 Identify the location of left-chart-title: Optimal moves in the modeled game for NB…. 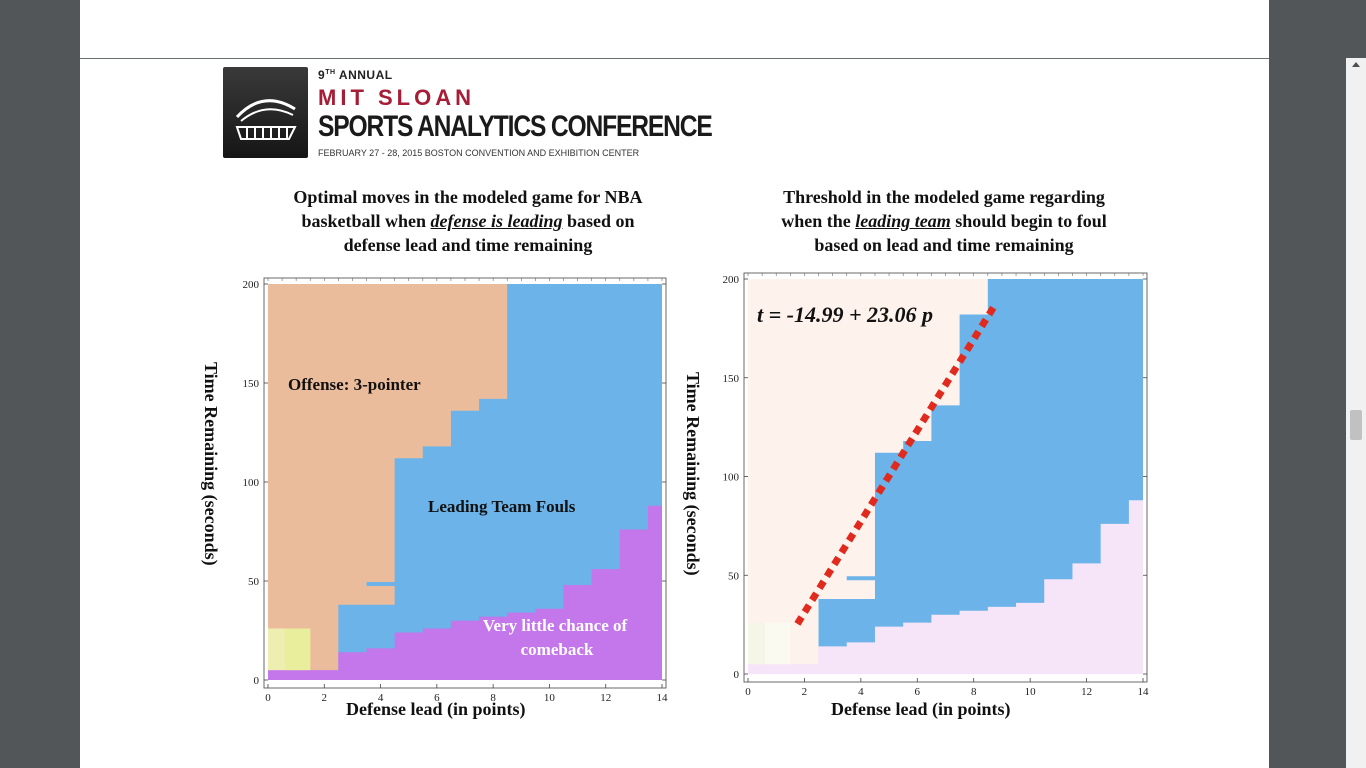
(468, 221).